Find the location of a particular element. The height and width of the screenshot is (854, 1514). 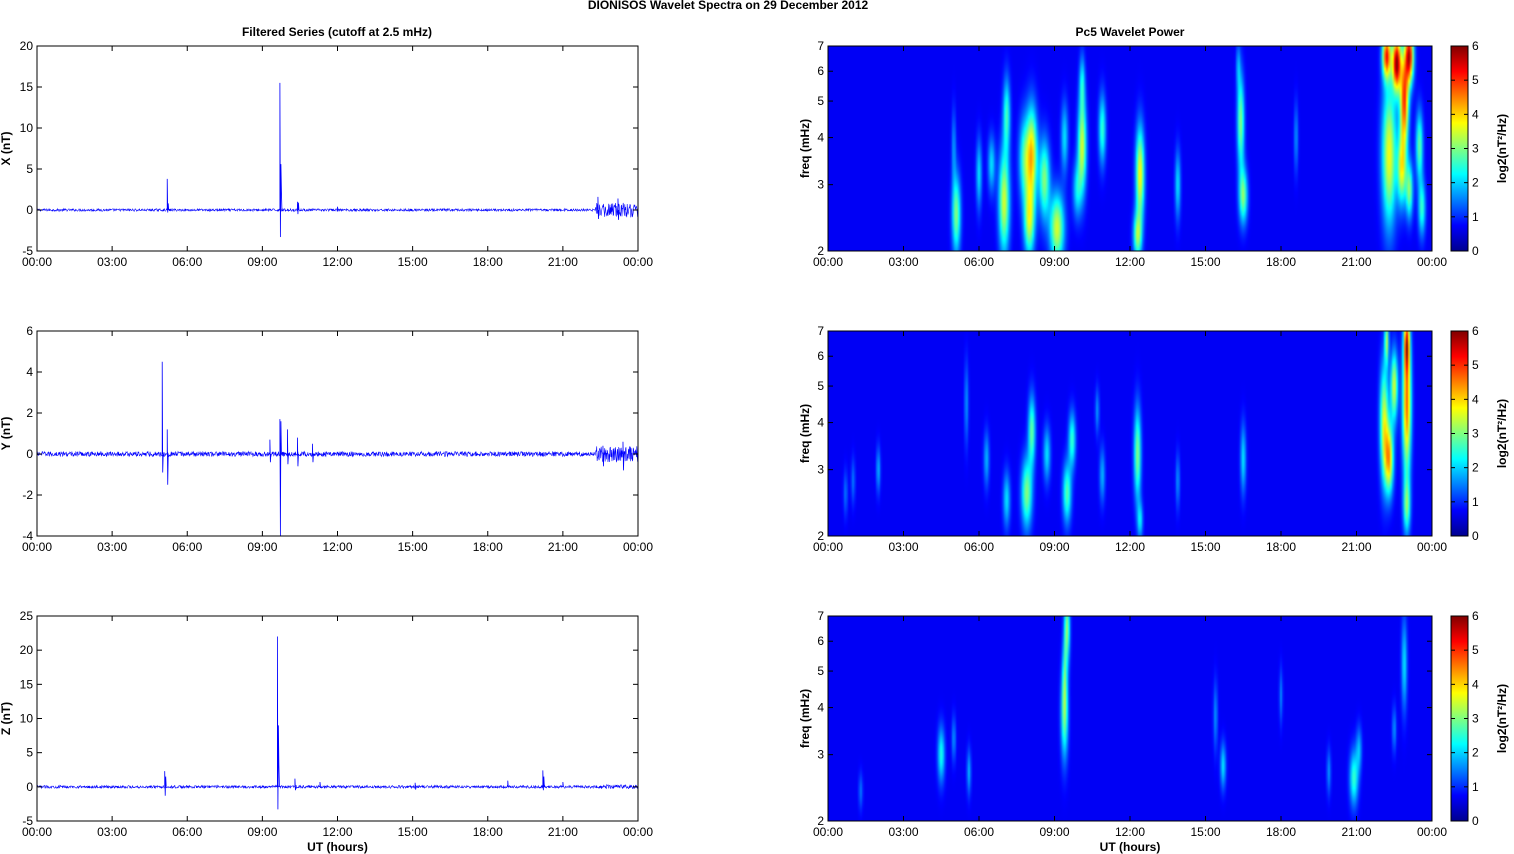

y-tick-label: -4 is located at coordinates (27, 536).